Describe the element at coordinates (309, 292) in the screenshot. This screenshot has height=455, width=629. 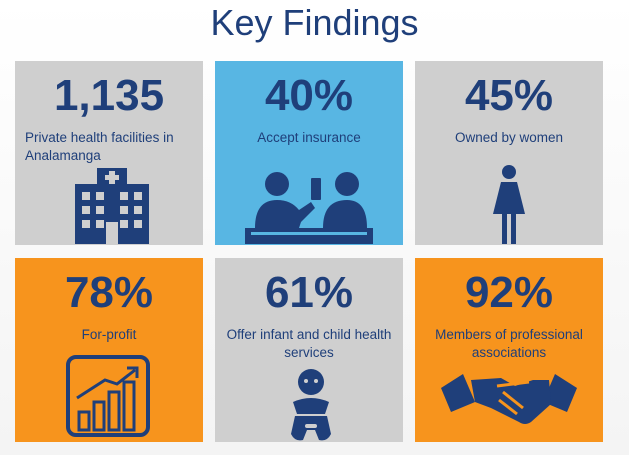
I see `child-health-stat: 61%` at that location.